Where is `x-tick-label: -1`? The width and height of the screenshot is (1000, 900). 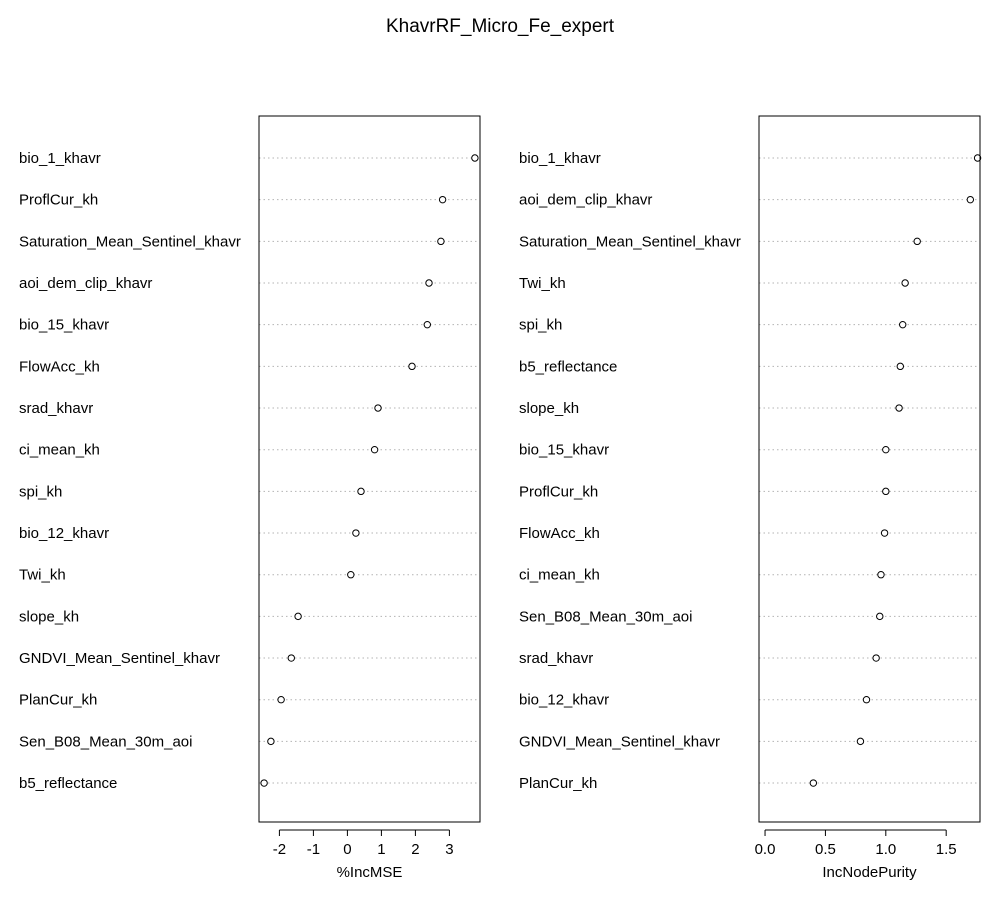 x-tick-label: -1 is located at coordinates (313, 849).